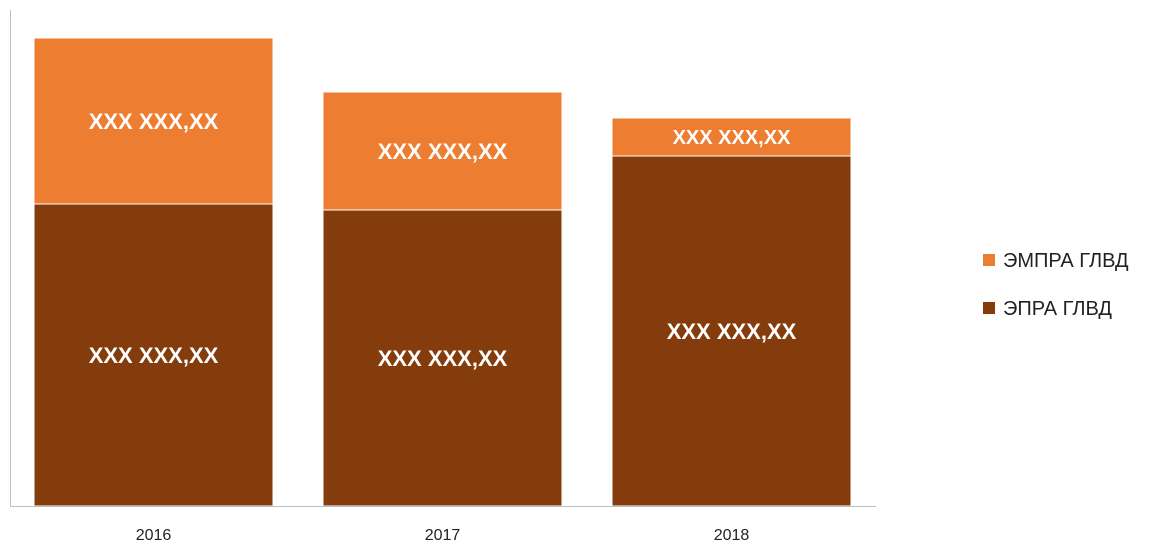 This screenshot has width=1158, height=544. Describe the element at coordinates (154, 535) in the screenshot. I see `x-tick-label-2016: 2016` at that location.